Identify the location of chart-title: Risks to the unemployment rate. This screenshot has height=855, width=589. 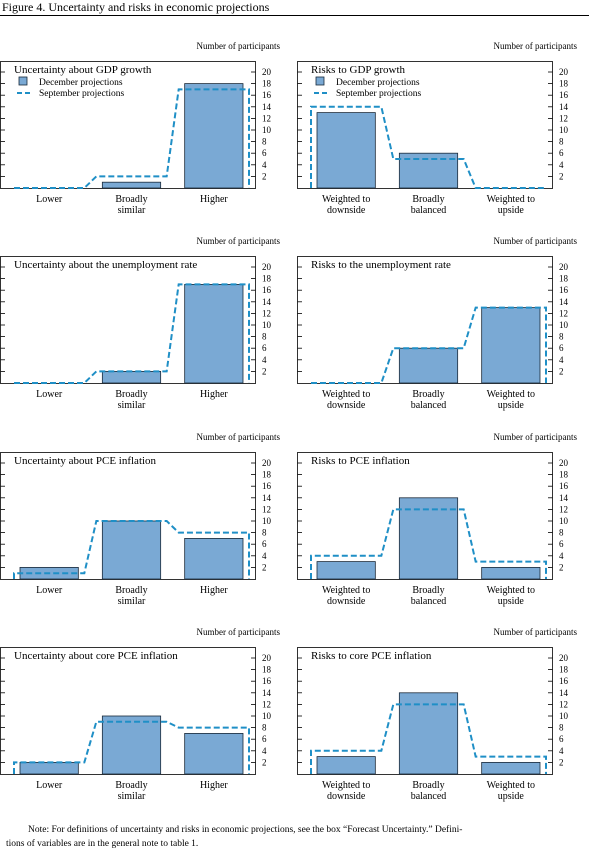
(381, 265).